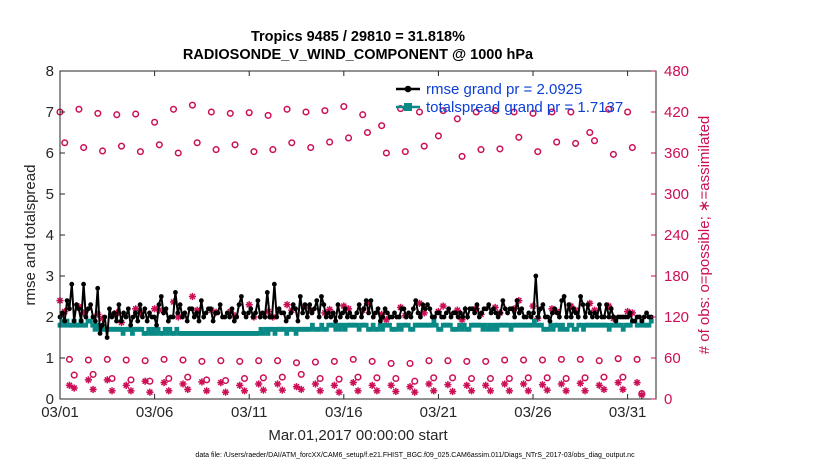 The height and width of the screenshot is (470, 830). Describe the element at coordinates (344, 412) in the screenshot. I see `x-tick-label: 03/16` at that location.